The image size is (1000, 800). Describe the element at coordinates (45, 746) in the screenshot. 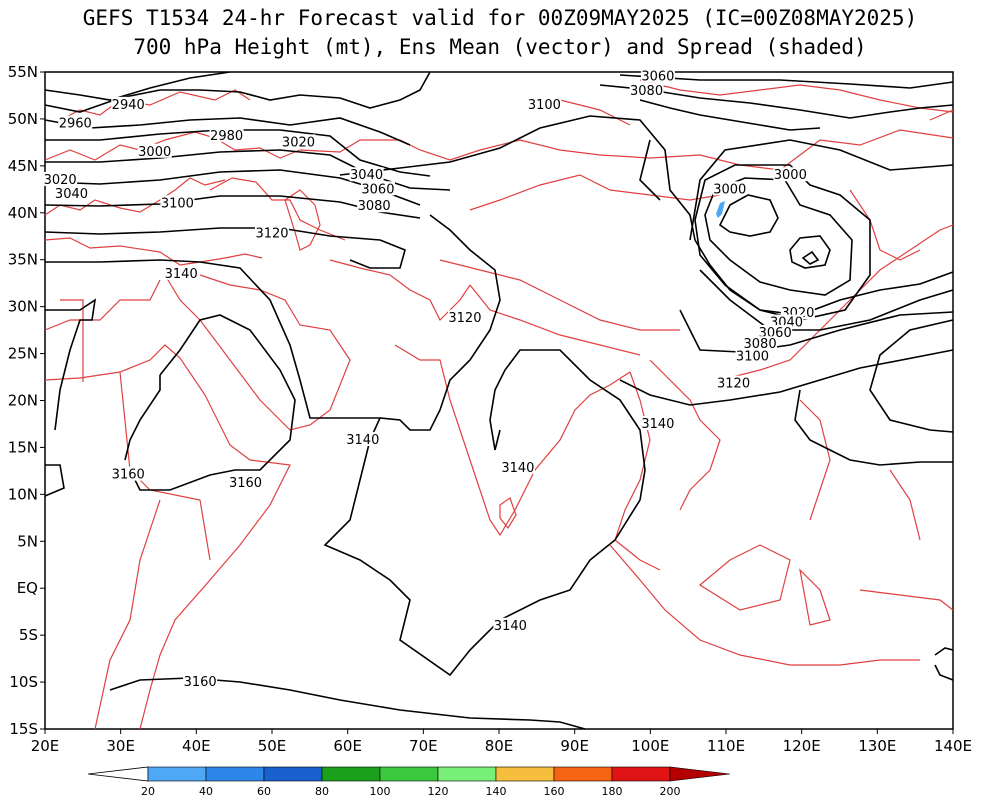

I see `lon-label: 20E` at that location.